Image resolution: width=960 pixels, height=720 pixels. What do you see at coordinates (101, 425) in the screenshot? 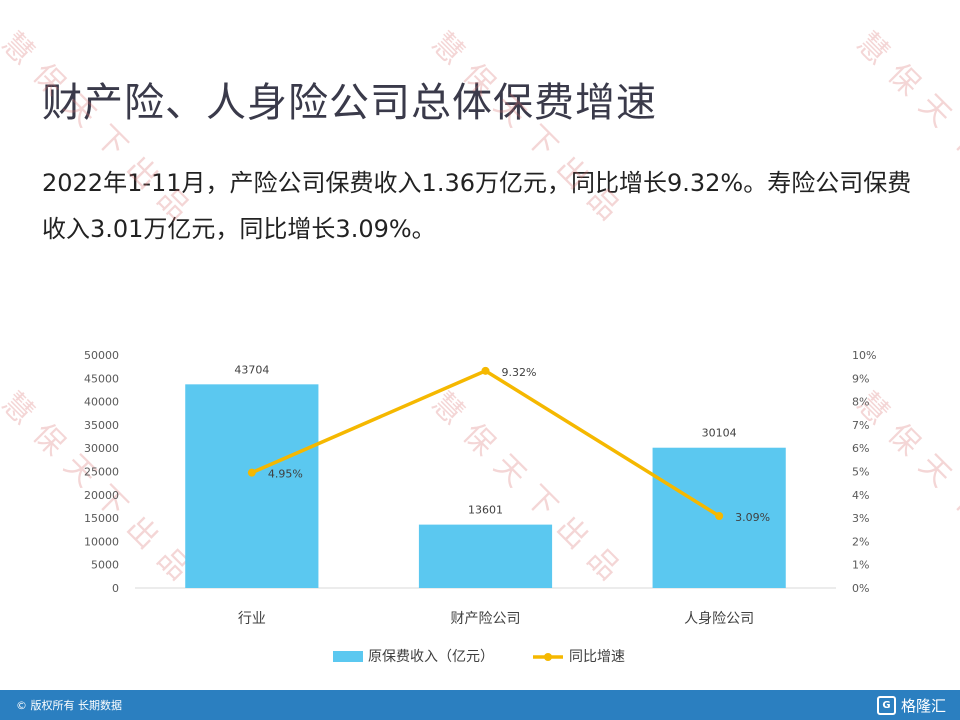
I see `y-left-tick-label: 35000` at bounding box center [101, 425].